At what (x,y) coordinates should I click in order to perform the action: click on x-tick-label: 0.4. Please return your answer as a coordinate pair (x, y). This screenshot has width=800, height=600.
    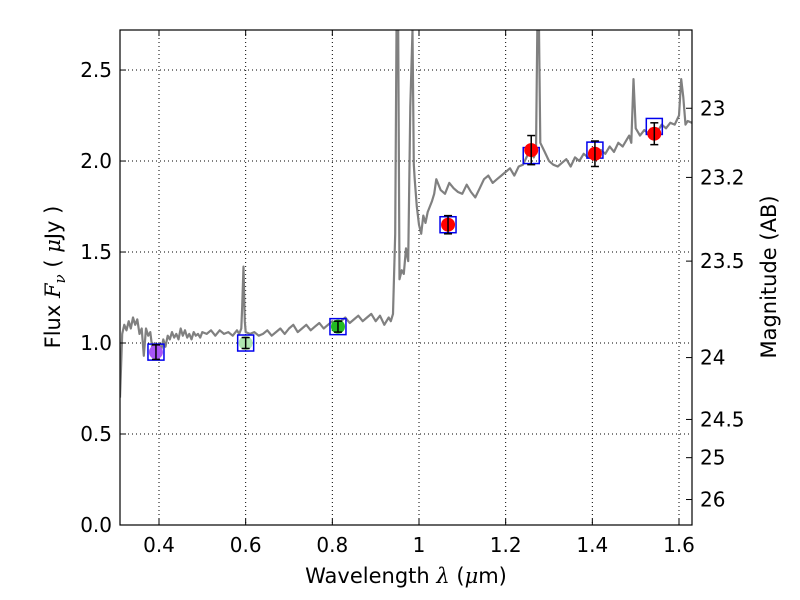
    Looking at the image, I should click on (159, 545).